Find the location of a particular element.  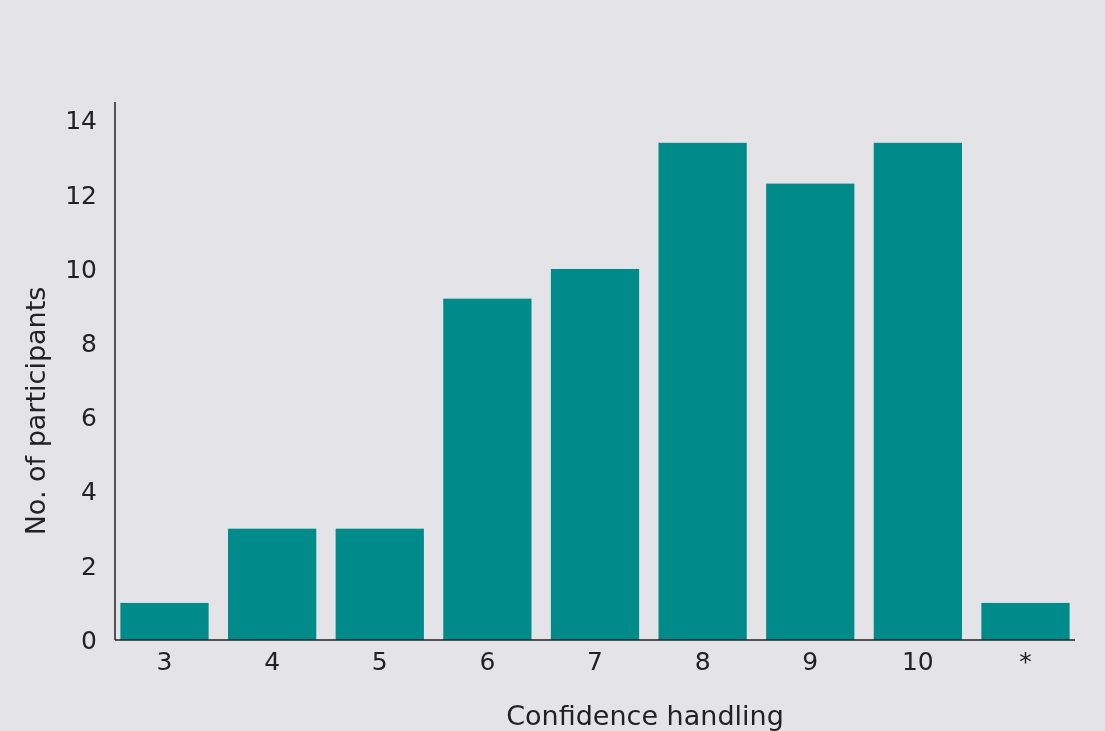

x-tick-label: 10 is located at coordinates (917, 661).